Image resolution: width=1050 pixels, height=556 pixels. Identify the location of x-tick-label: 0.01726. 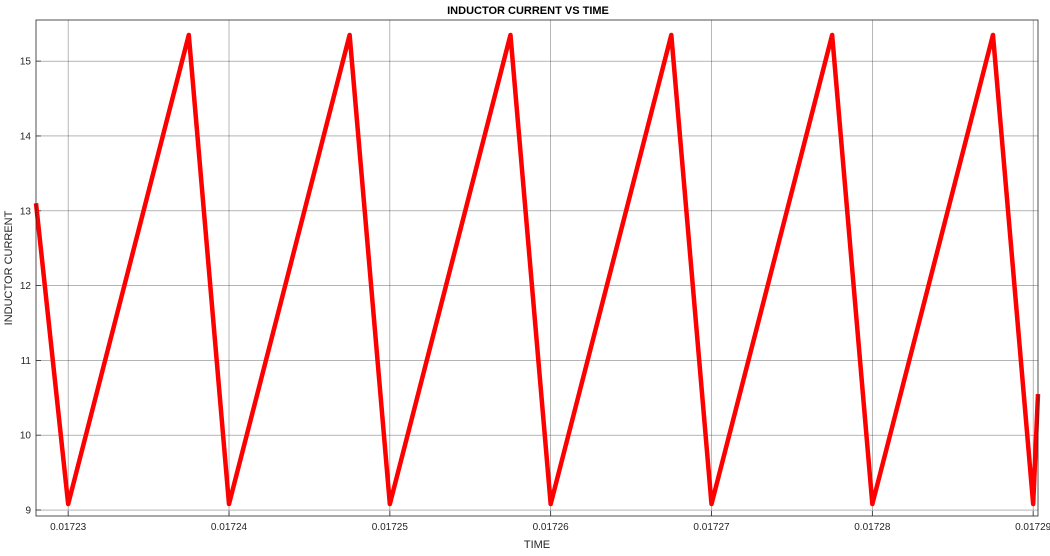
(551, 527).